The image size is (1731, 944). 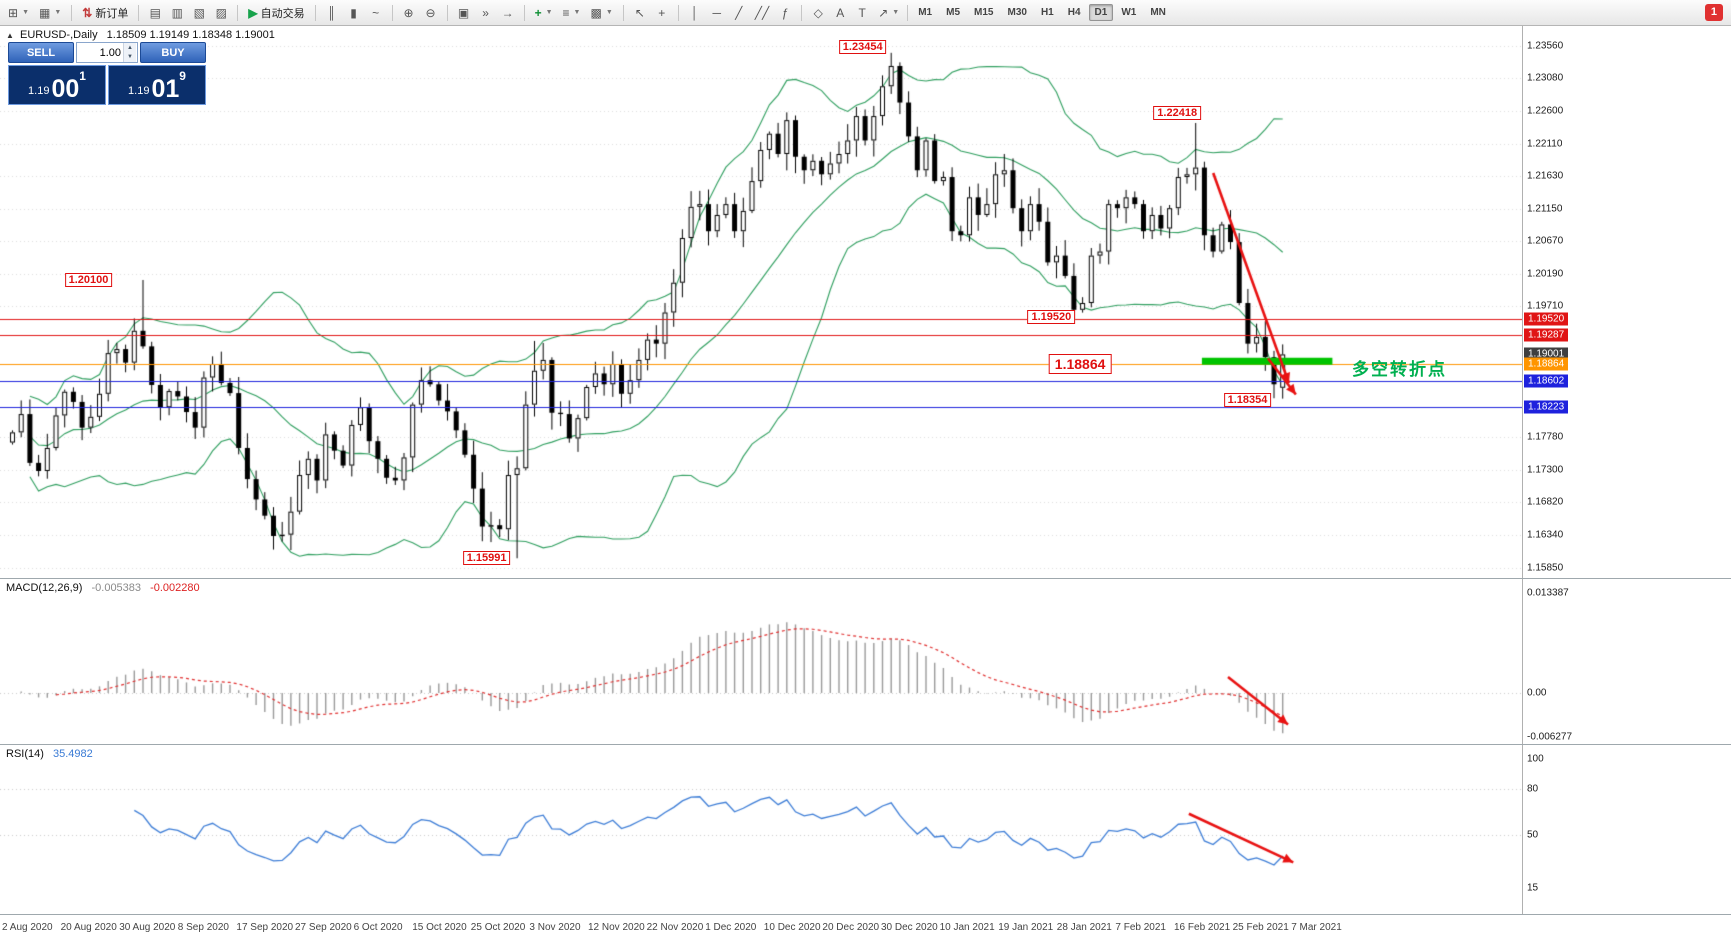 What do you see at coordinates (282, 13) in the screenshot?
I see `auto-trading-button-label: 自动交易` at bounding box center [282, 13].